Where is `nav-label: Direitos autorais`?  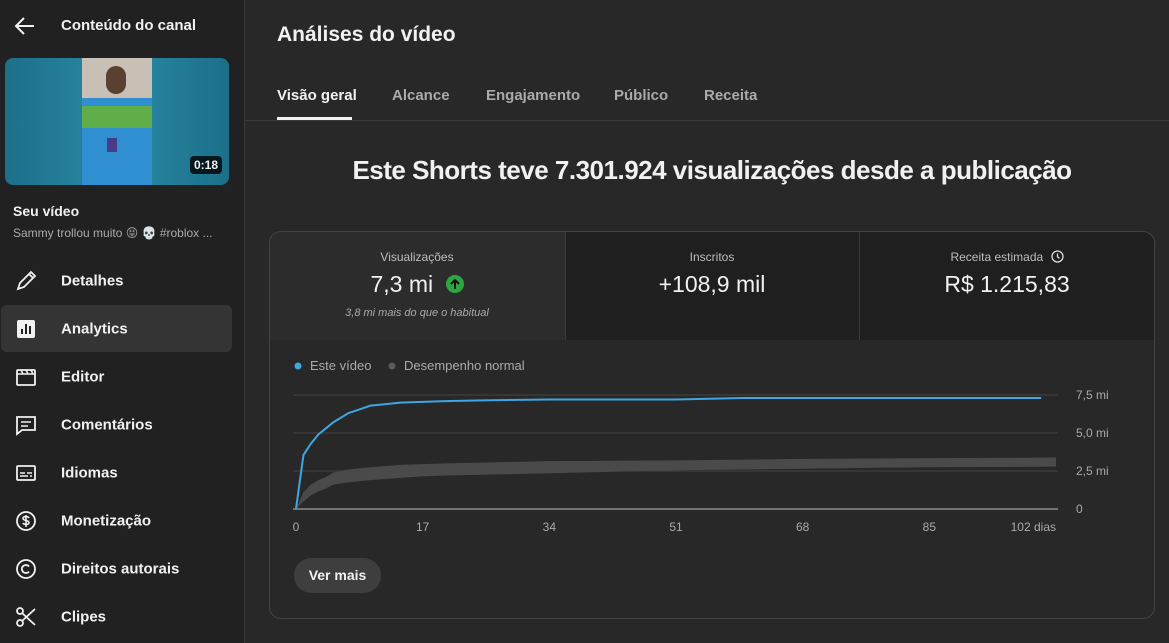 nav-label: Direitos autorais is located at coordinates (120, 568).